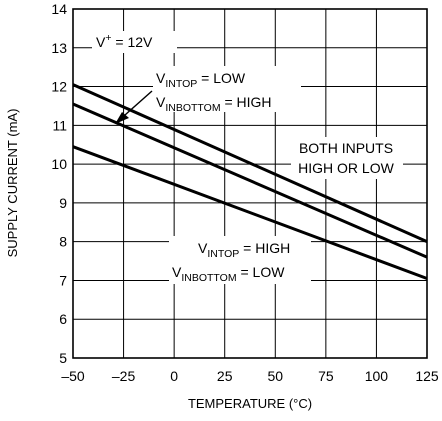 The height and width of the screenshot is (421, 442). I want to click on x-tick-label: 0, so click(174, 376).